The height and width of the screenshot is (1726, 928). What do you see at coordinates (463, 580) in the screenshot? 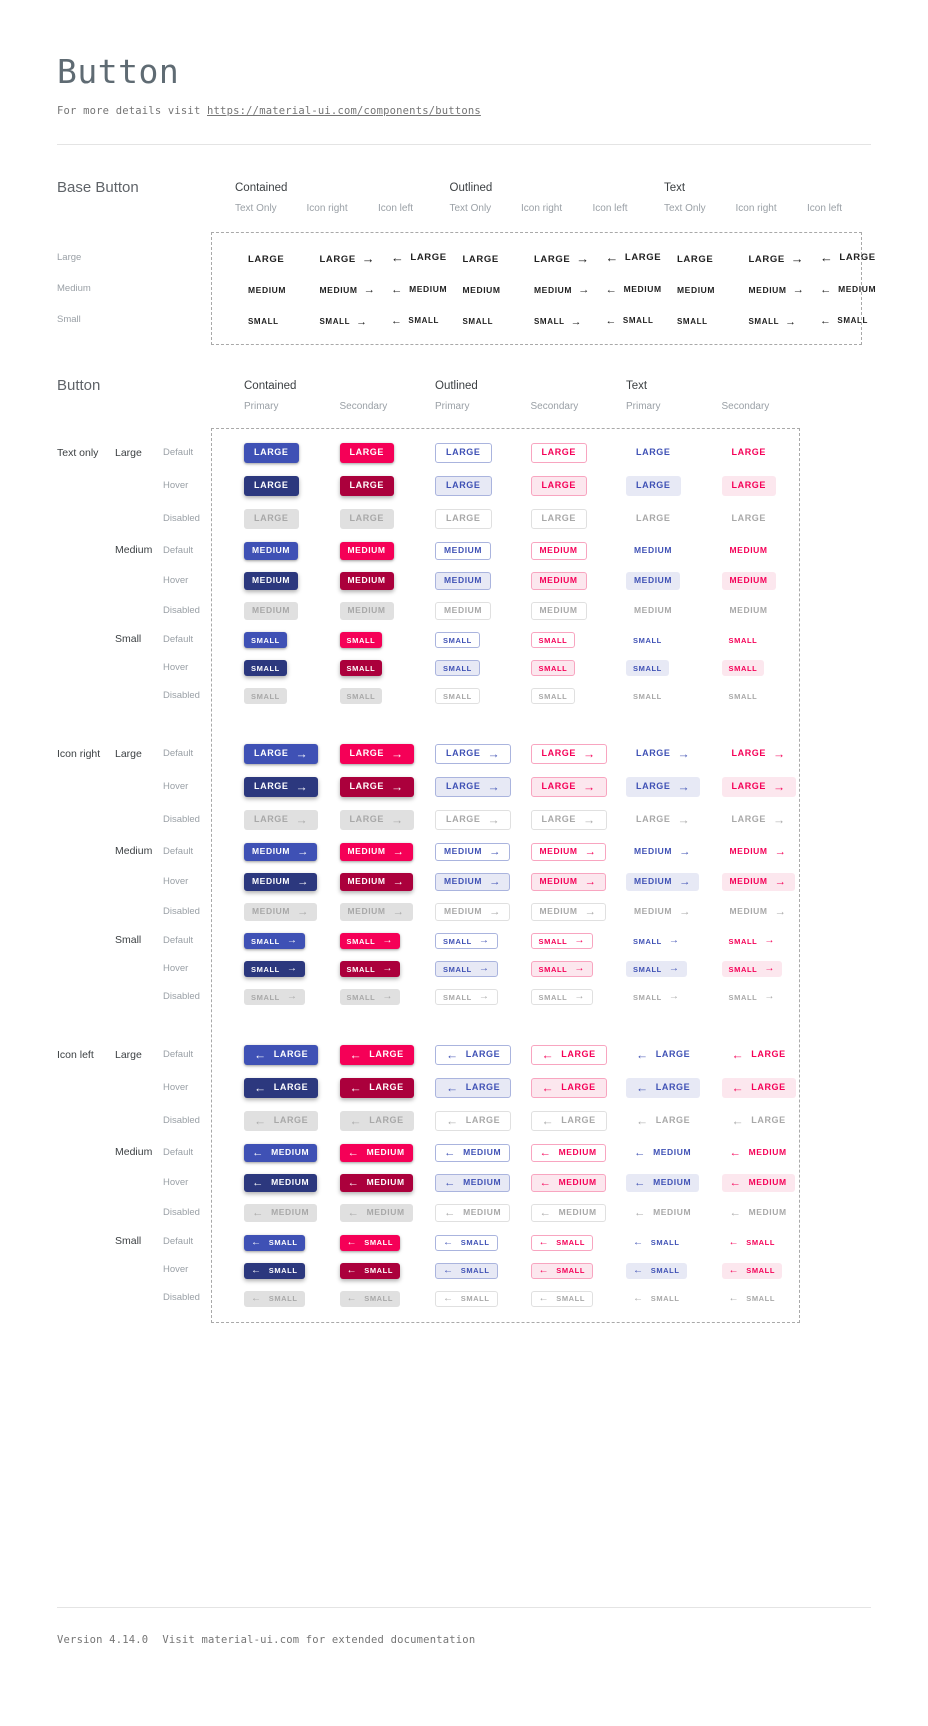
I see `text-only-outlined-primary-medium-hover-button: MEDIUM` at bounding box center [463, 580].